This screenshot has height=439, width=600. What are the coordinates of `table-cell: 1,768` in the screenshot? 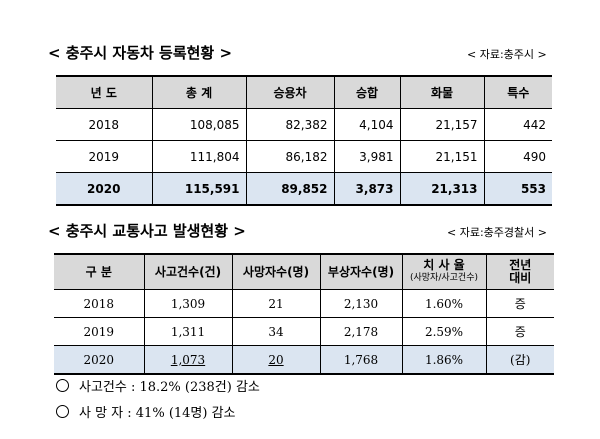 It's located at (361, 360).